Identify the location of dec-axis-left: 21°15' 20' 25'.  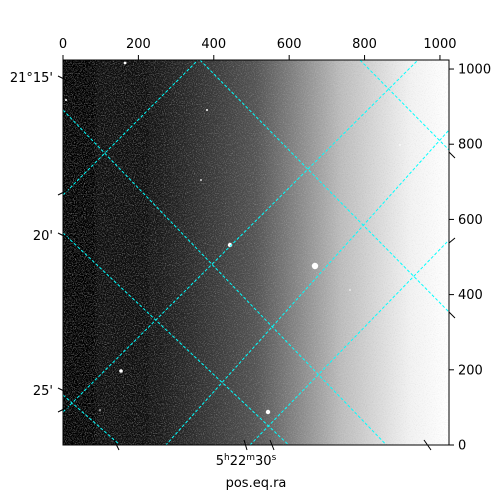
(39, 242).